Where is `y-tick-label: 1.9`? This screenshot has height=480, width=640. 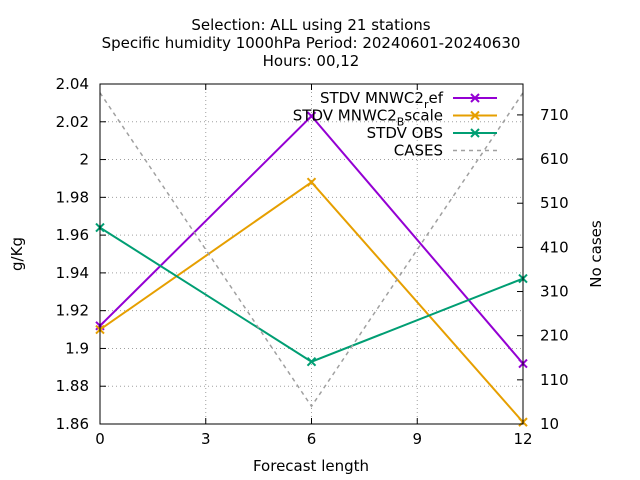
y-tick-label: 1.9 is located at coordinates (77, 348).